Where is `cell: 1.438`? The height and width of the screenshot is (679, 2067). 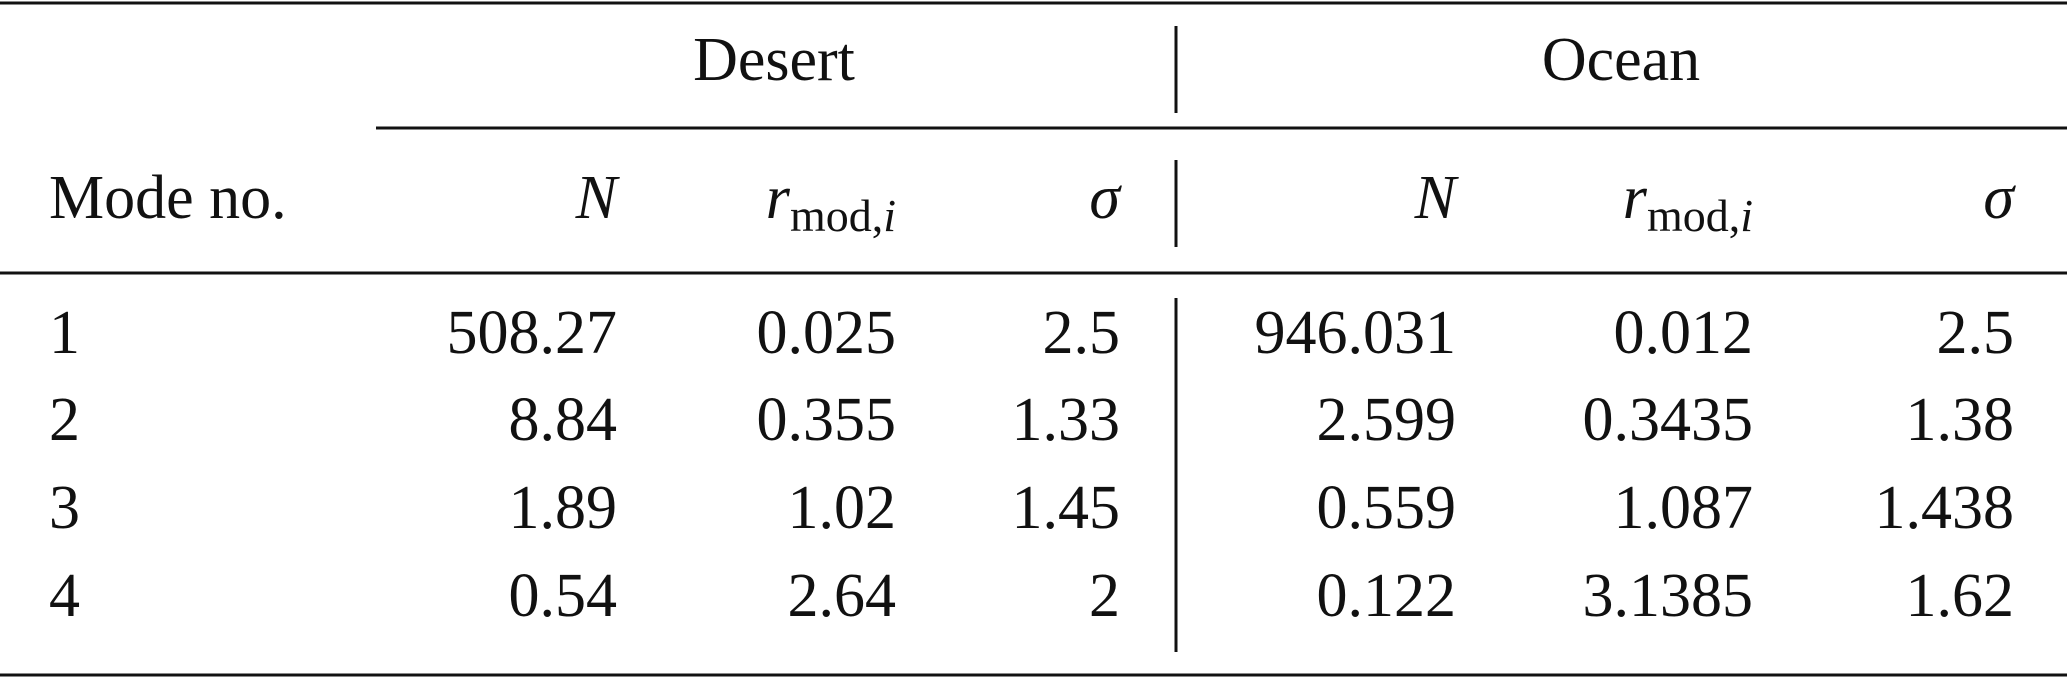 cell: 1.438 is located at coordinates (1945, 508).